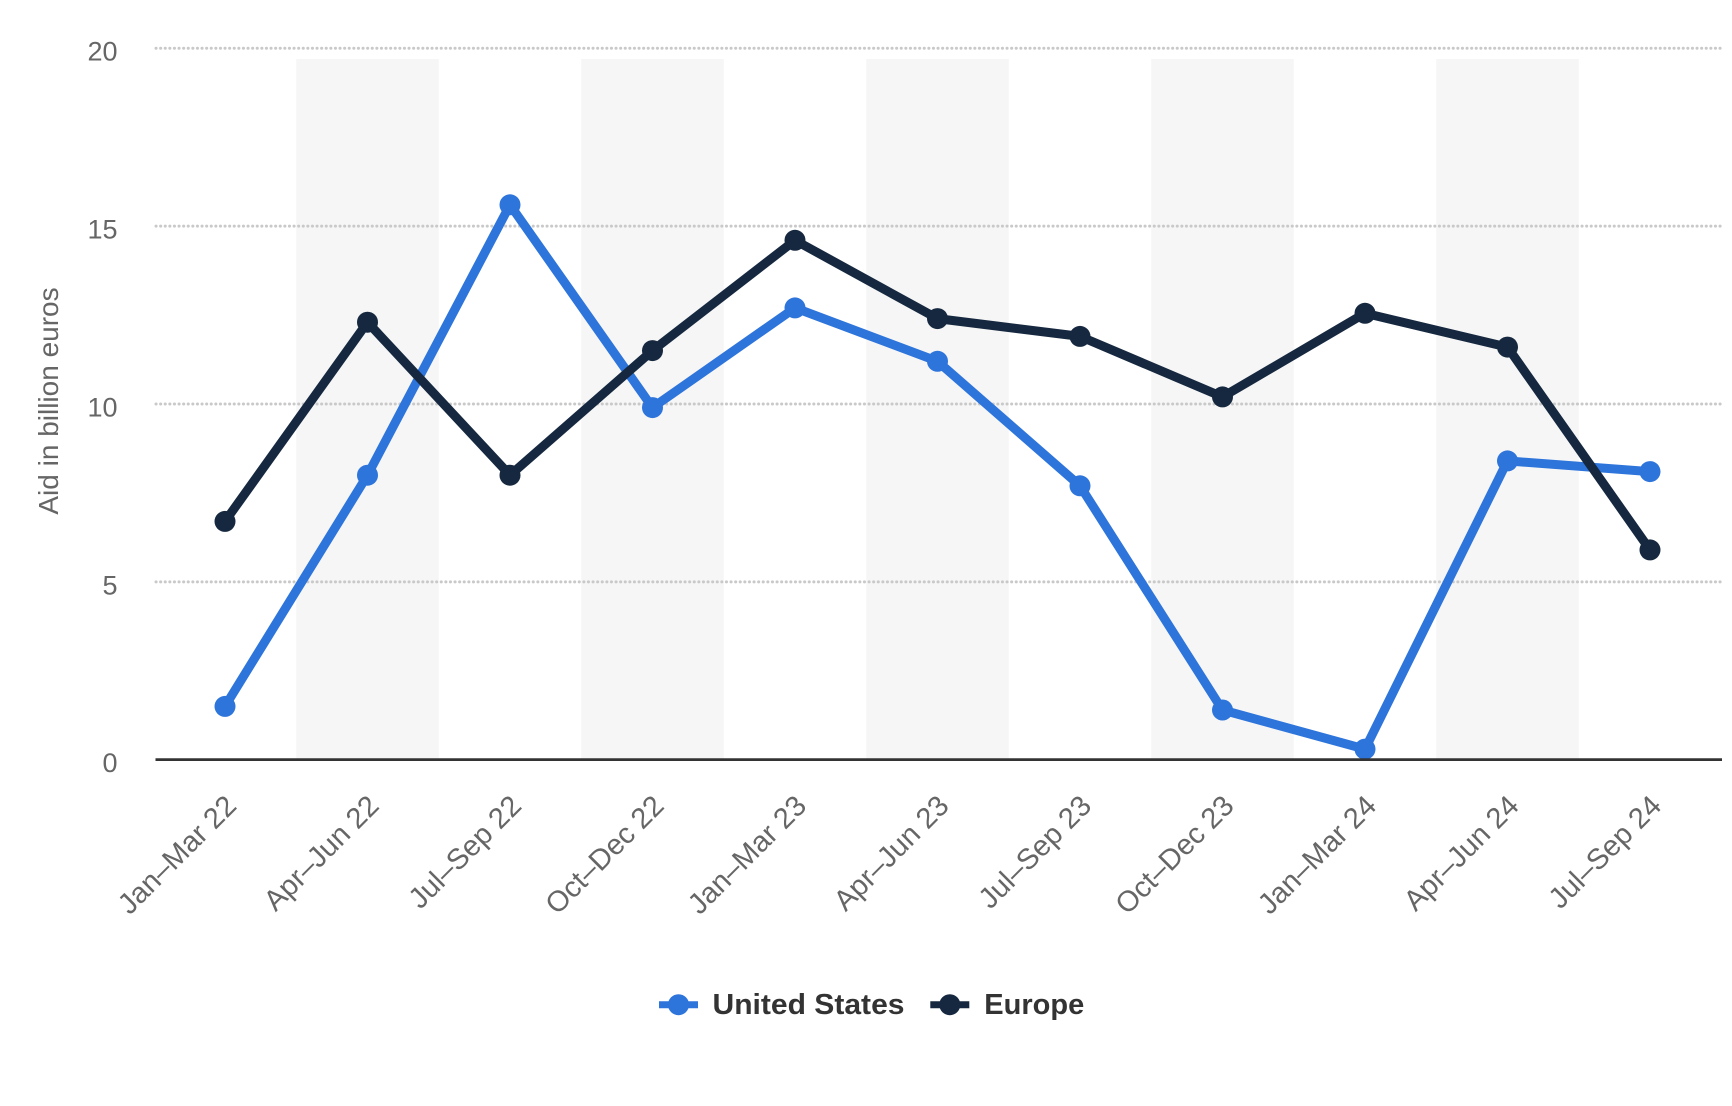 The height and width of the screenshot is (1106, 1732). Describe the element at coordinates (1034, 1005) in the screenshot. I see `svg-text: Europe` at that location.